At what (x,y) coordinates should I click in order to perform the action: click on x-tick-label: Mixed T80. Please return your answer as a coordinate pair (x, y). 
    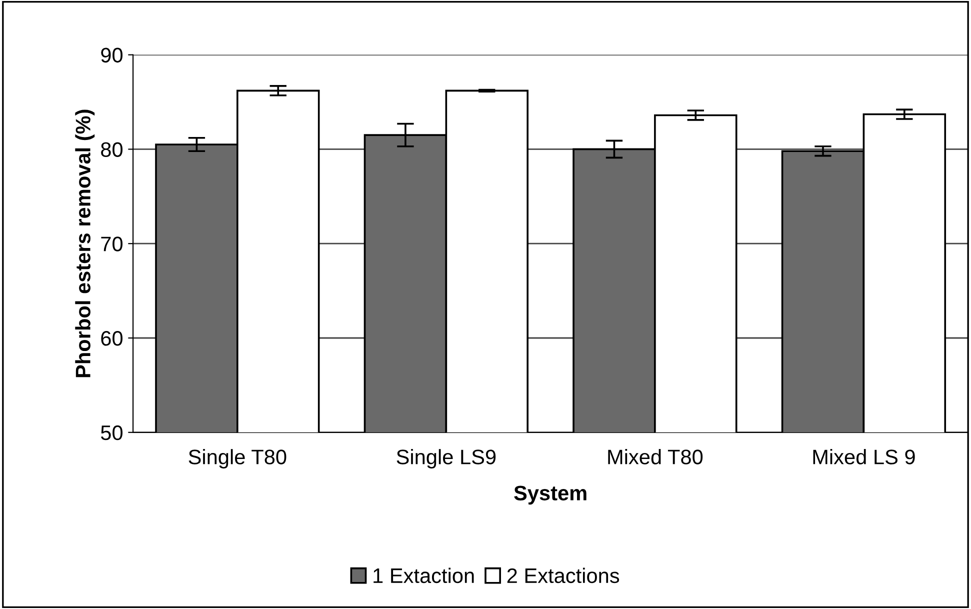
    Looking at the image, I should click on (655, 456).